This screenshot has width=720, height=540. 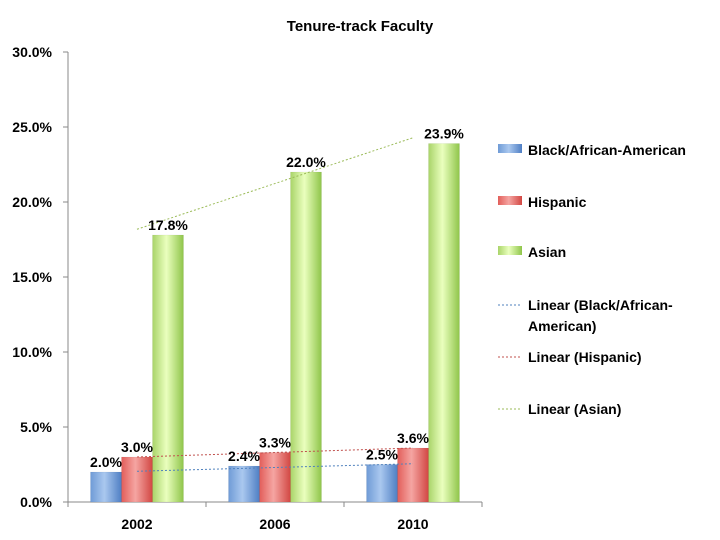 What do you see at coordinates (244, 456) in the screenshot?
I see `data-label: 2.4%` at bounding box center [244, 456].